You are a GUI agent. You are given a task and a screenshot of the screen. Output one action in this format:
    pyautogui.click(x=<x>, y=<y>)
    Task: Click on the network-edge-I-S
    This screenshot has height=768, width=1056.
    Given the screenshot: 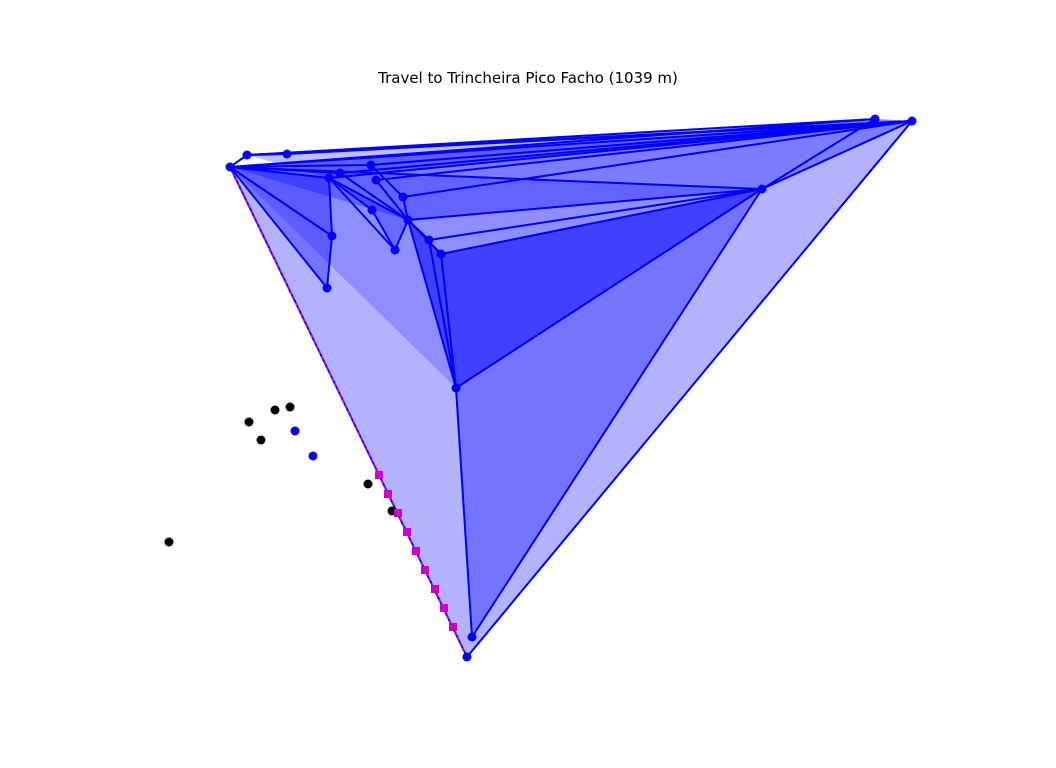 What is the action you would take?
    pyautogui.click(x=657, y=159)
    